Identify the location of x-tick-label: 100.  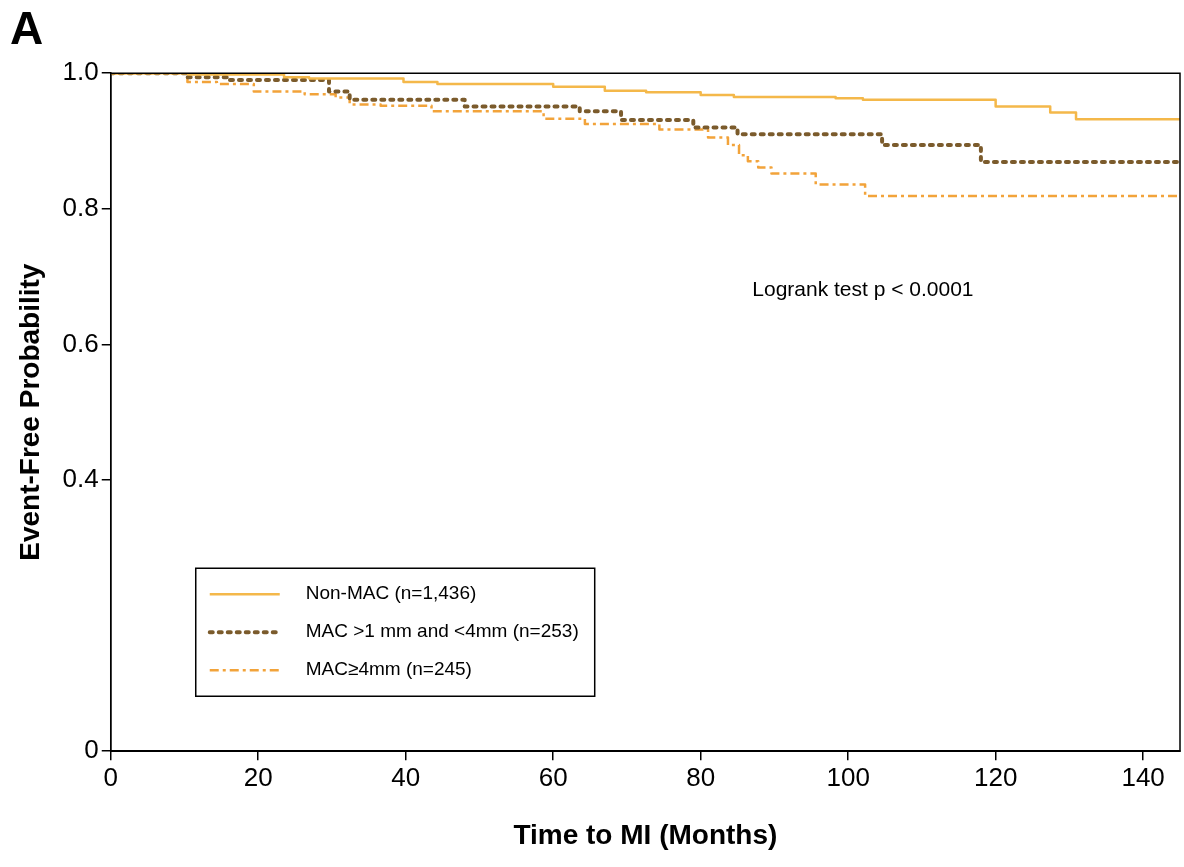
(848, 776).